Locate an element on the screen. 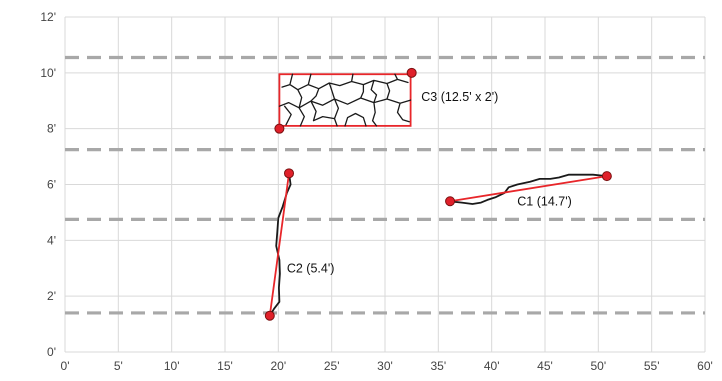 Image resolution: width=722 pixels, height=381 pixels. x-tick-label: 60' is located at coordinates (705, 366).